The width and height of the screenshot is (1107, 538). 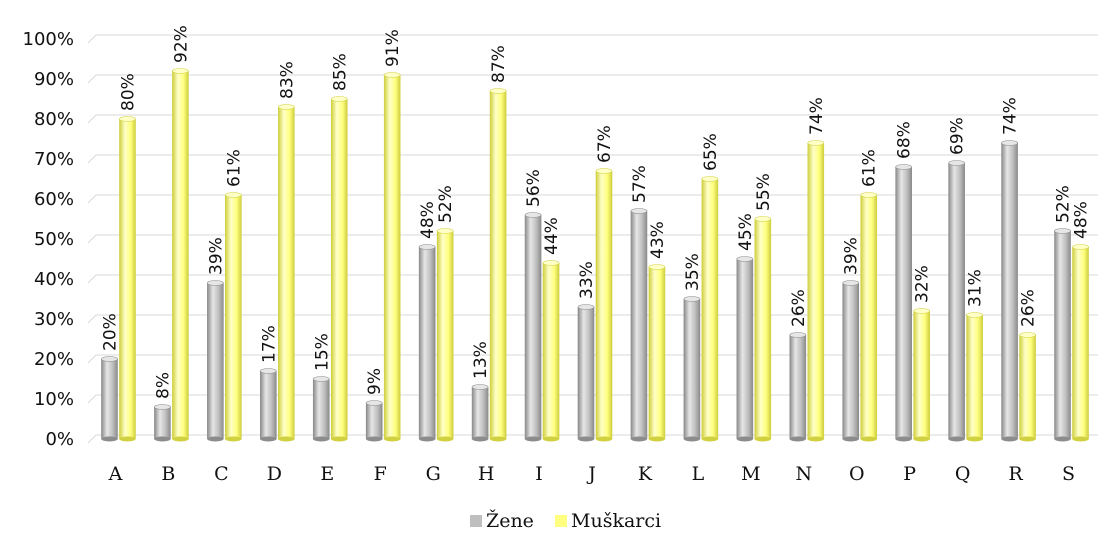 I want to click on legend-label: Žene, so click(x=510, y=520).